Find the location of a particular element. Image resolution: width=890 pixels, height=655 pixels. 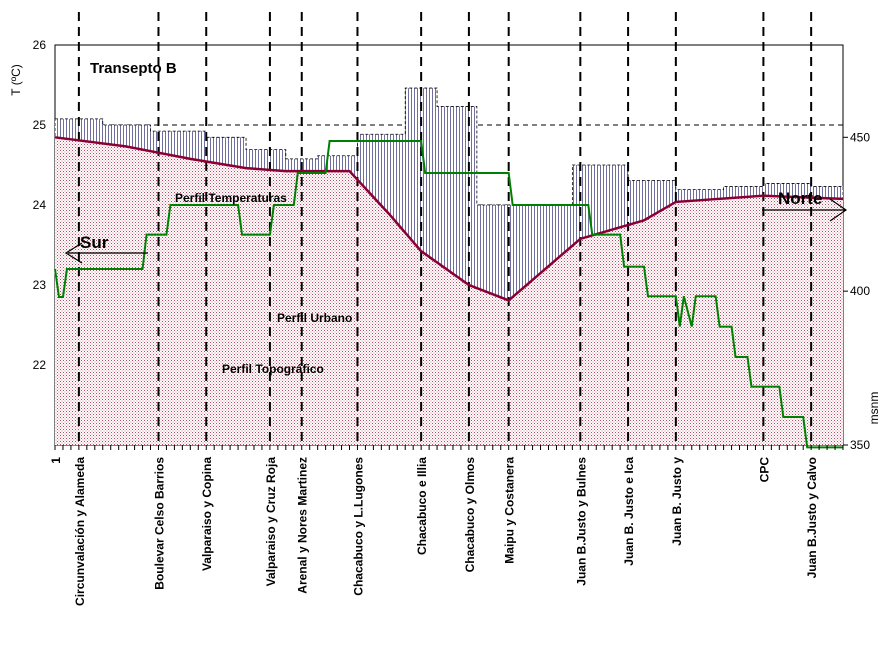

x-category-label: Juan B. Justo e Ica is located at coordinates (629, 511).